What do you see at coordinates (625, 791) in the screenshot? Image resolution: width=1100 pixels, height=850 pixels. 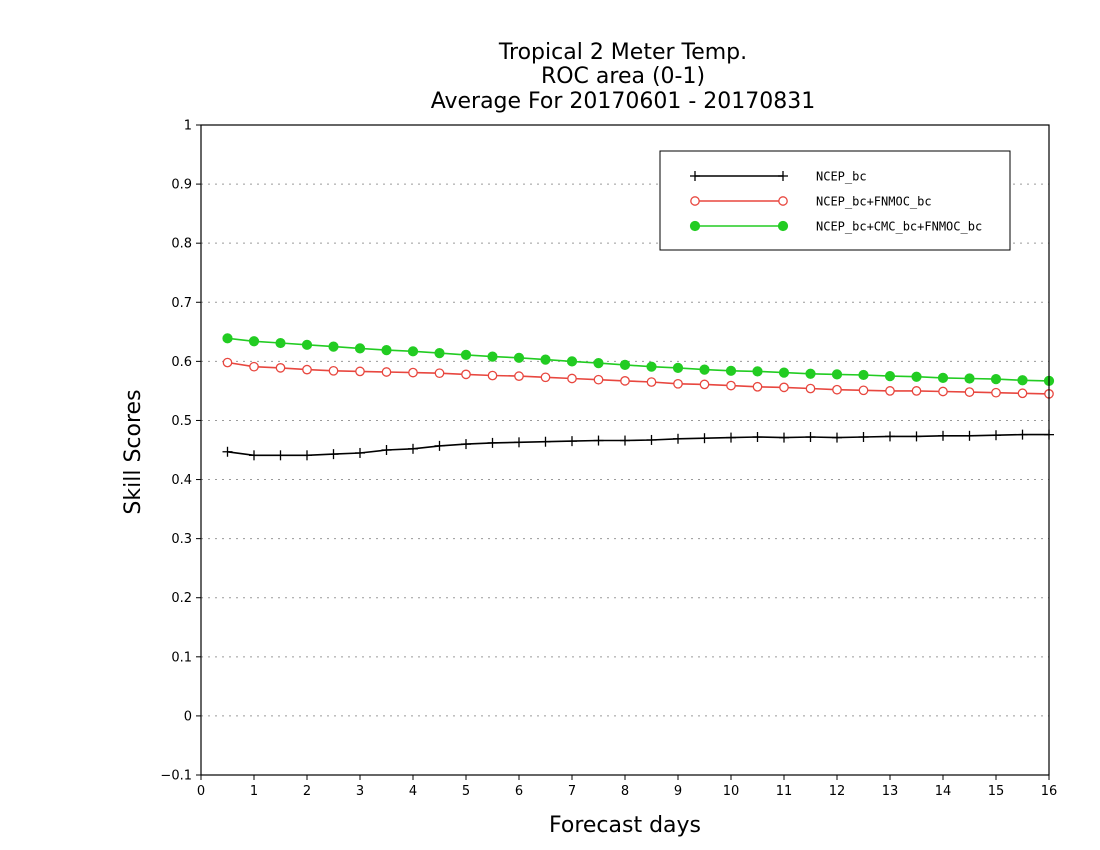 I see `x-tick-label: 8` at bounding box center [625, 791].